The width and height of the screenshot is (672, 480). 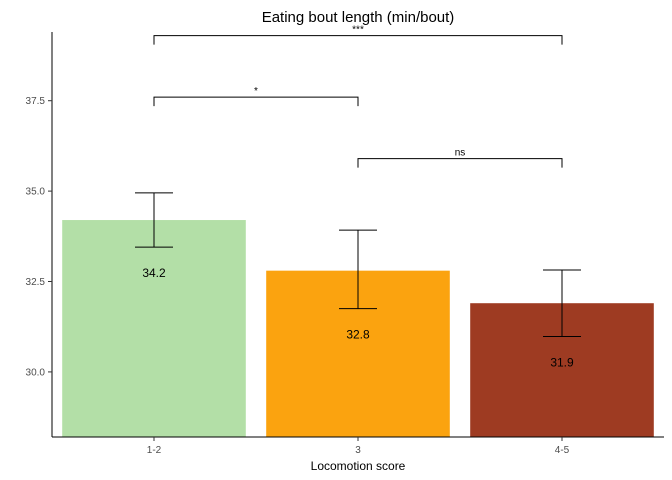 What do you see at coordinates (358, 466) in the screenshot?
I see `x-axis-title: Locomotion score` at bounding box center [358, 466].